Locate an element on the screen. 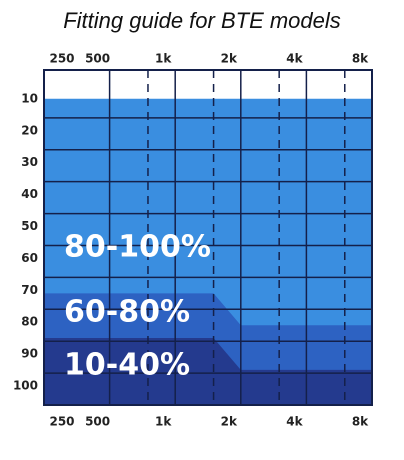 Image resolution: width=404 pixels, height=460 pixels. chart-title: Fitting guide for BTE models is located at coordinates (202, 20).